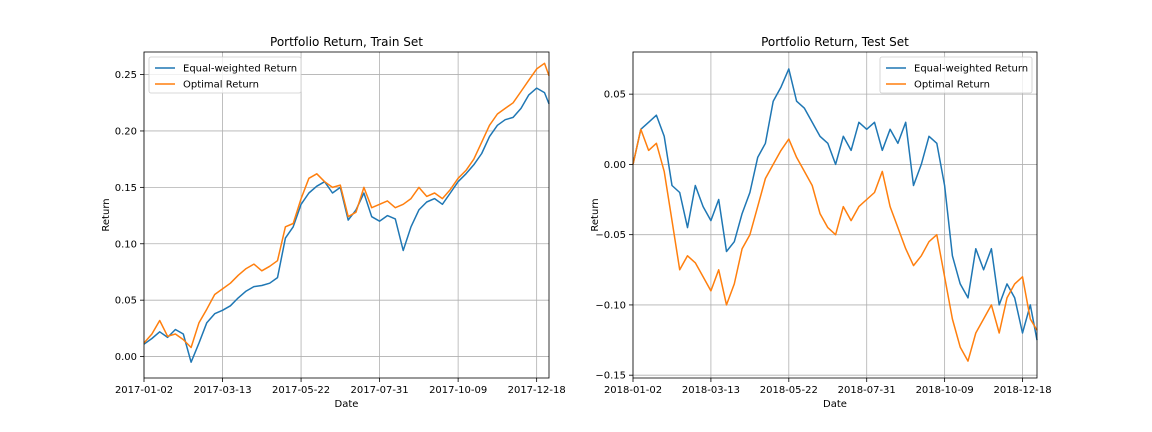  What do you see at coordinates (537, 390) in the screenshot?
I see `x-tick-label: 2017-12-18` at bounding box center [537, 390].